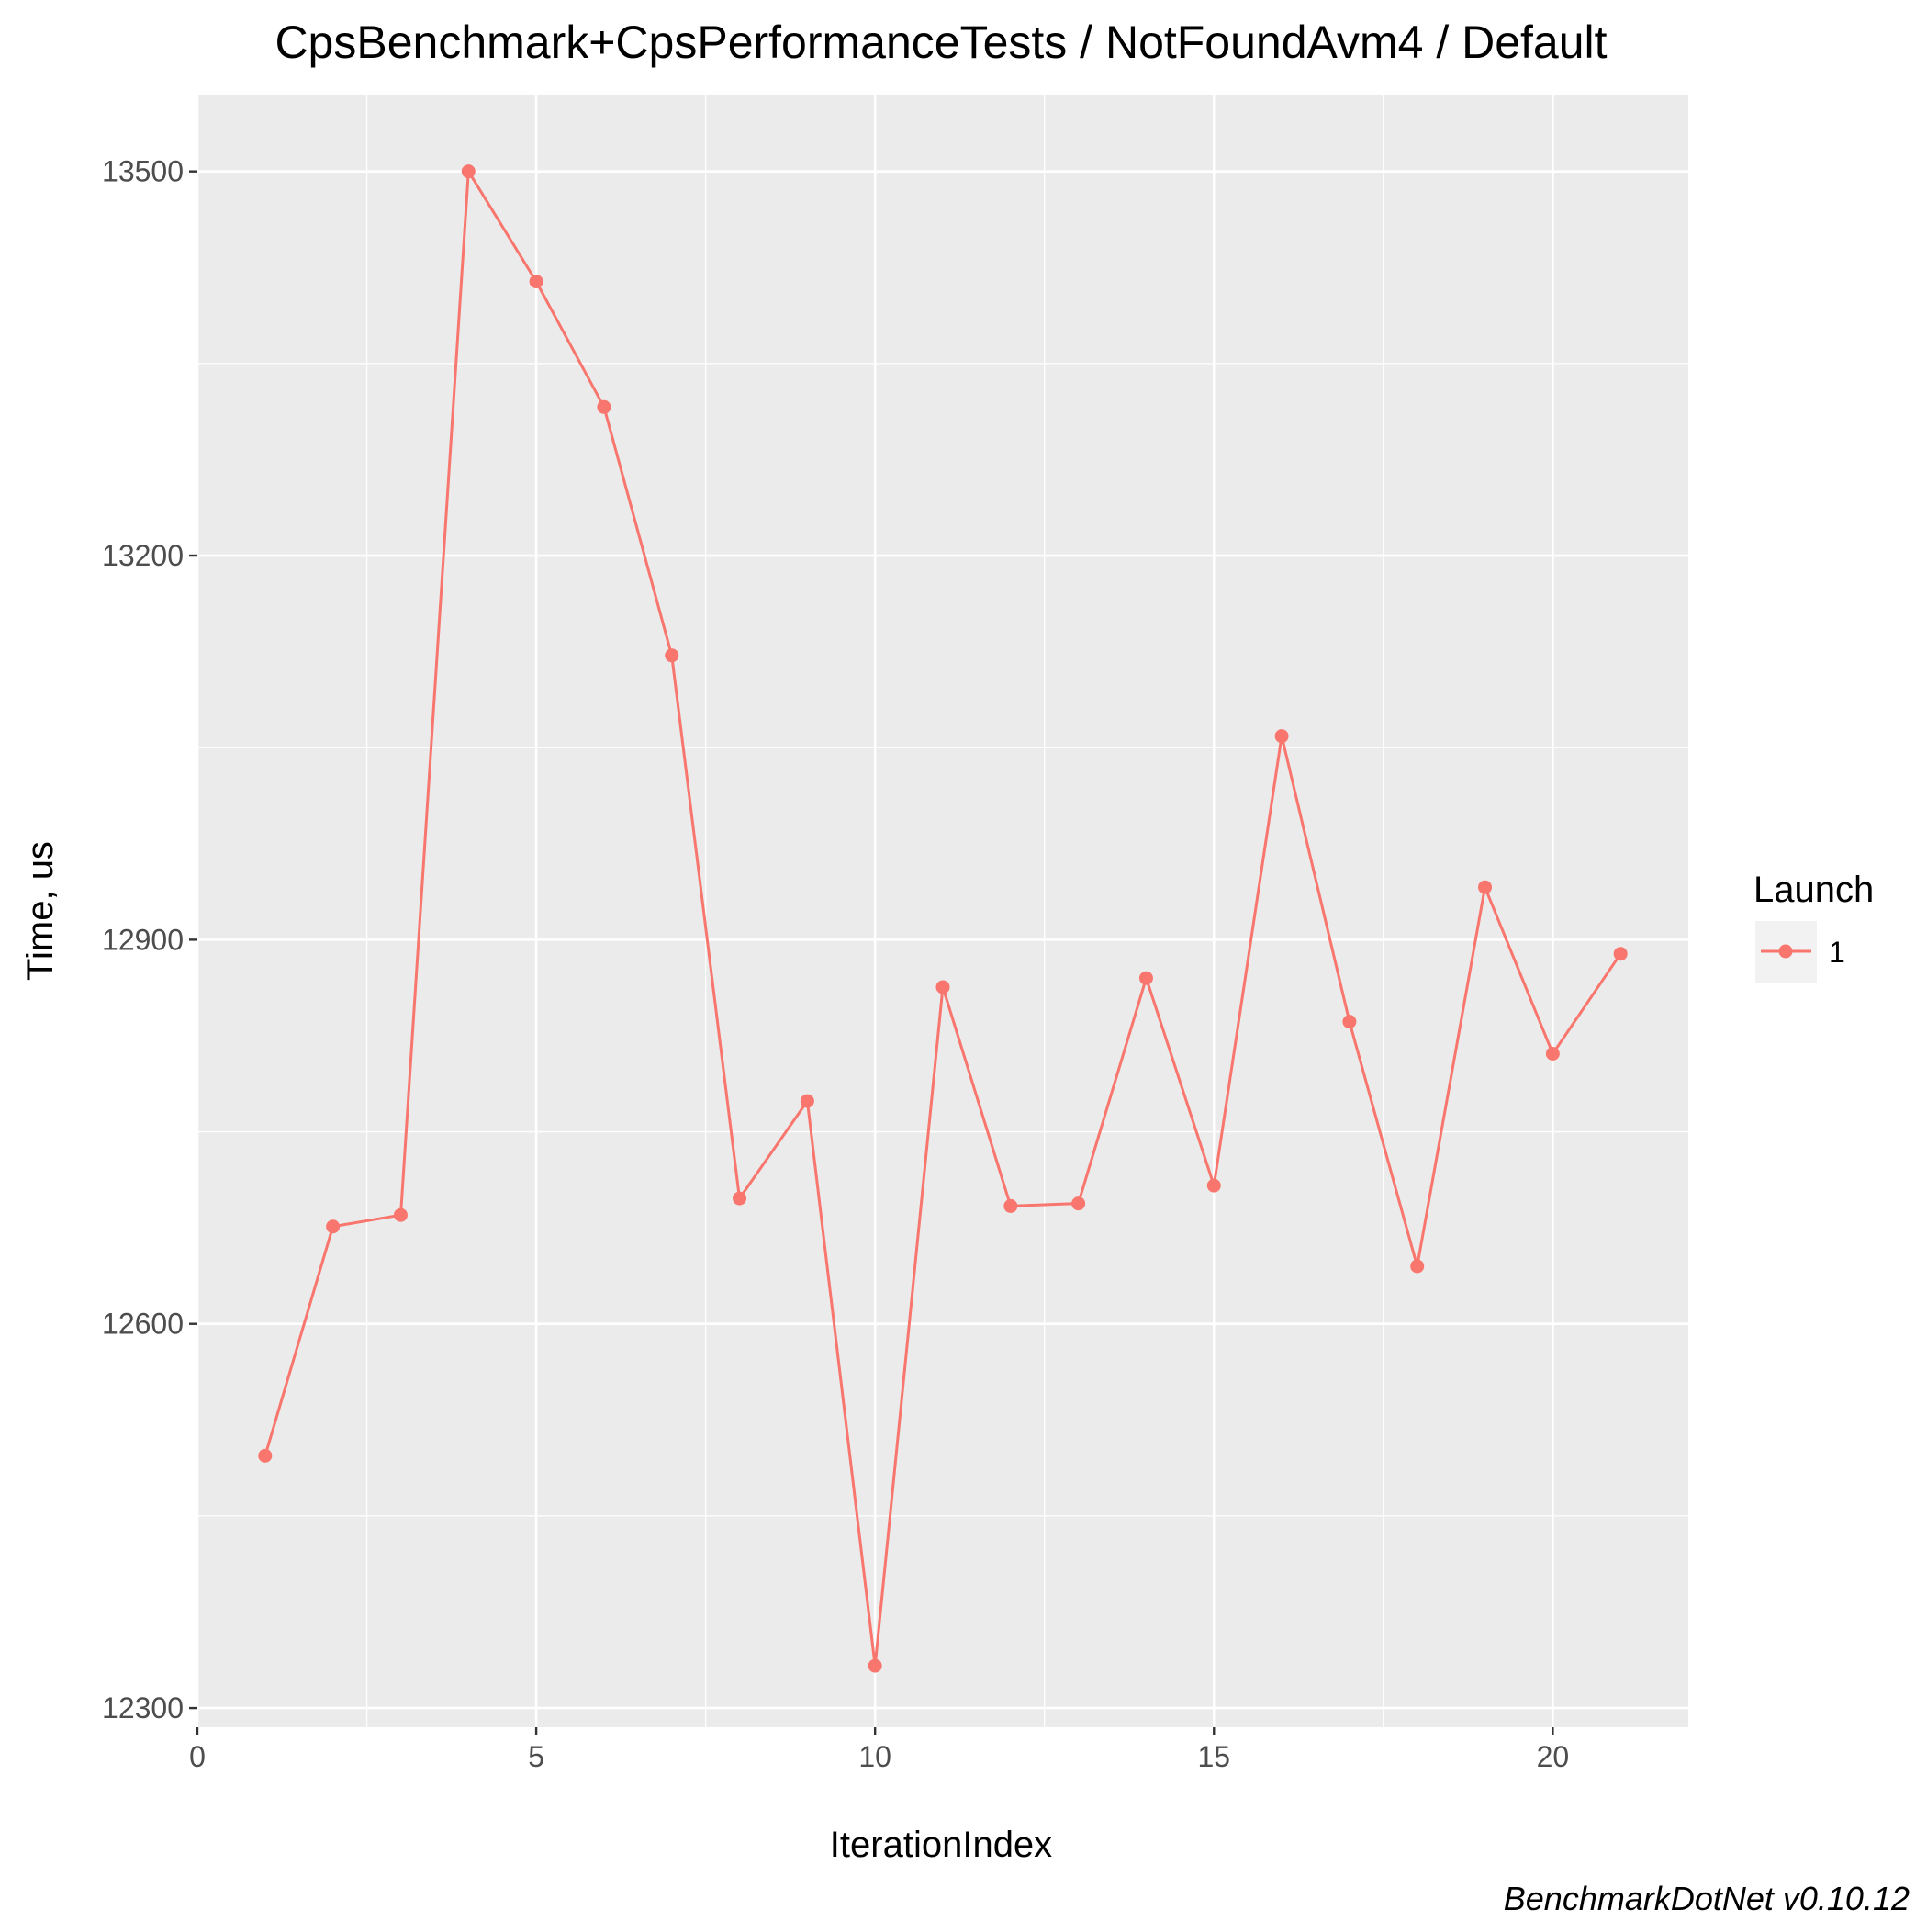 The image size is (1927, 1932). I want to click on y-tick-label: 13200, so click(143, 555).